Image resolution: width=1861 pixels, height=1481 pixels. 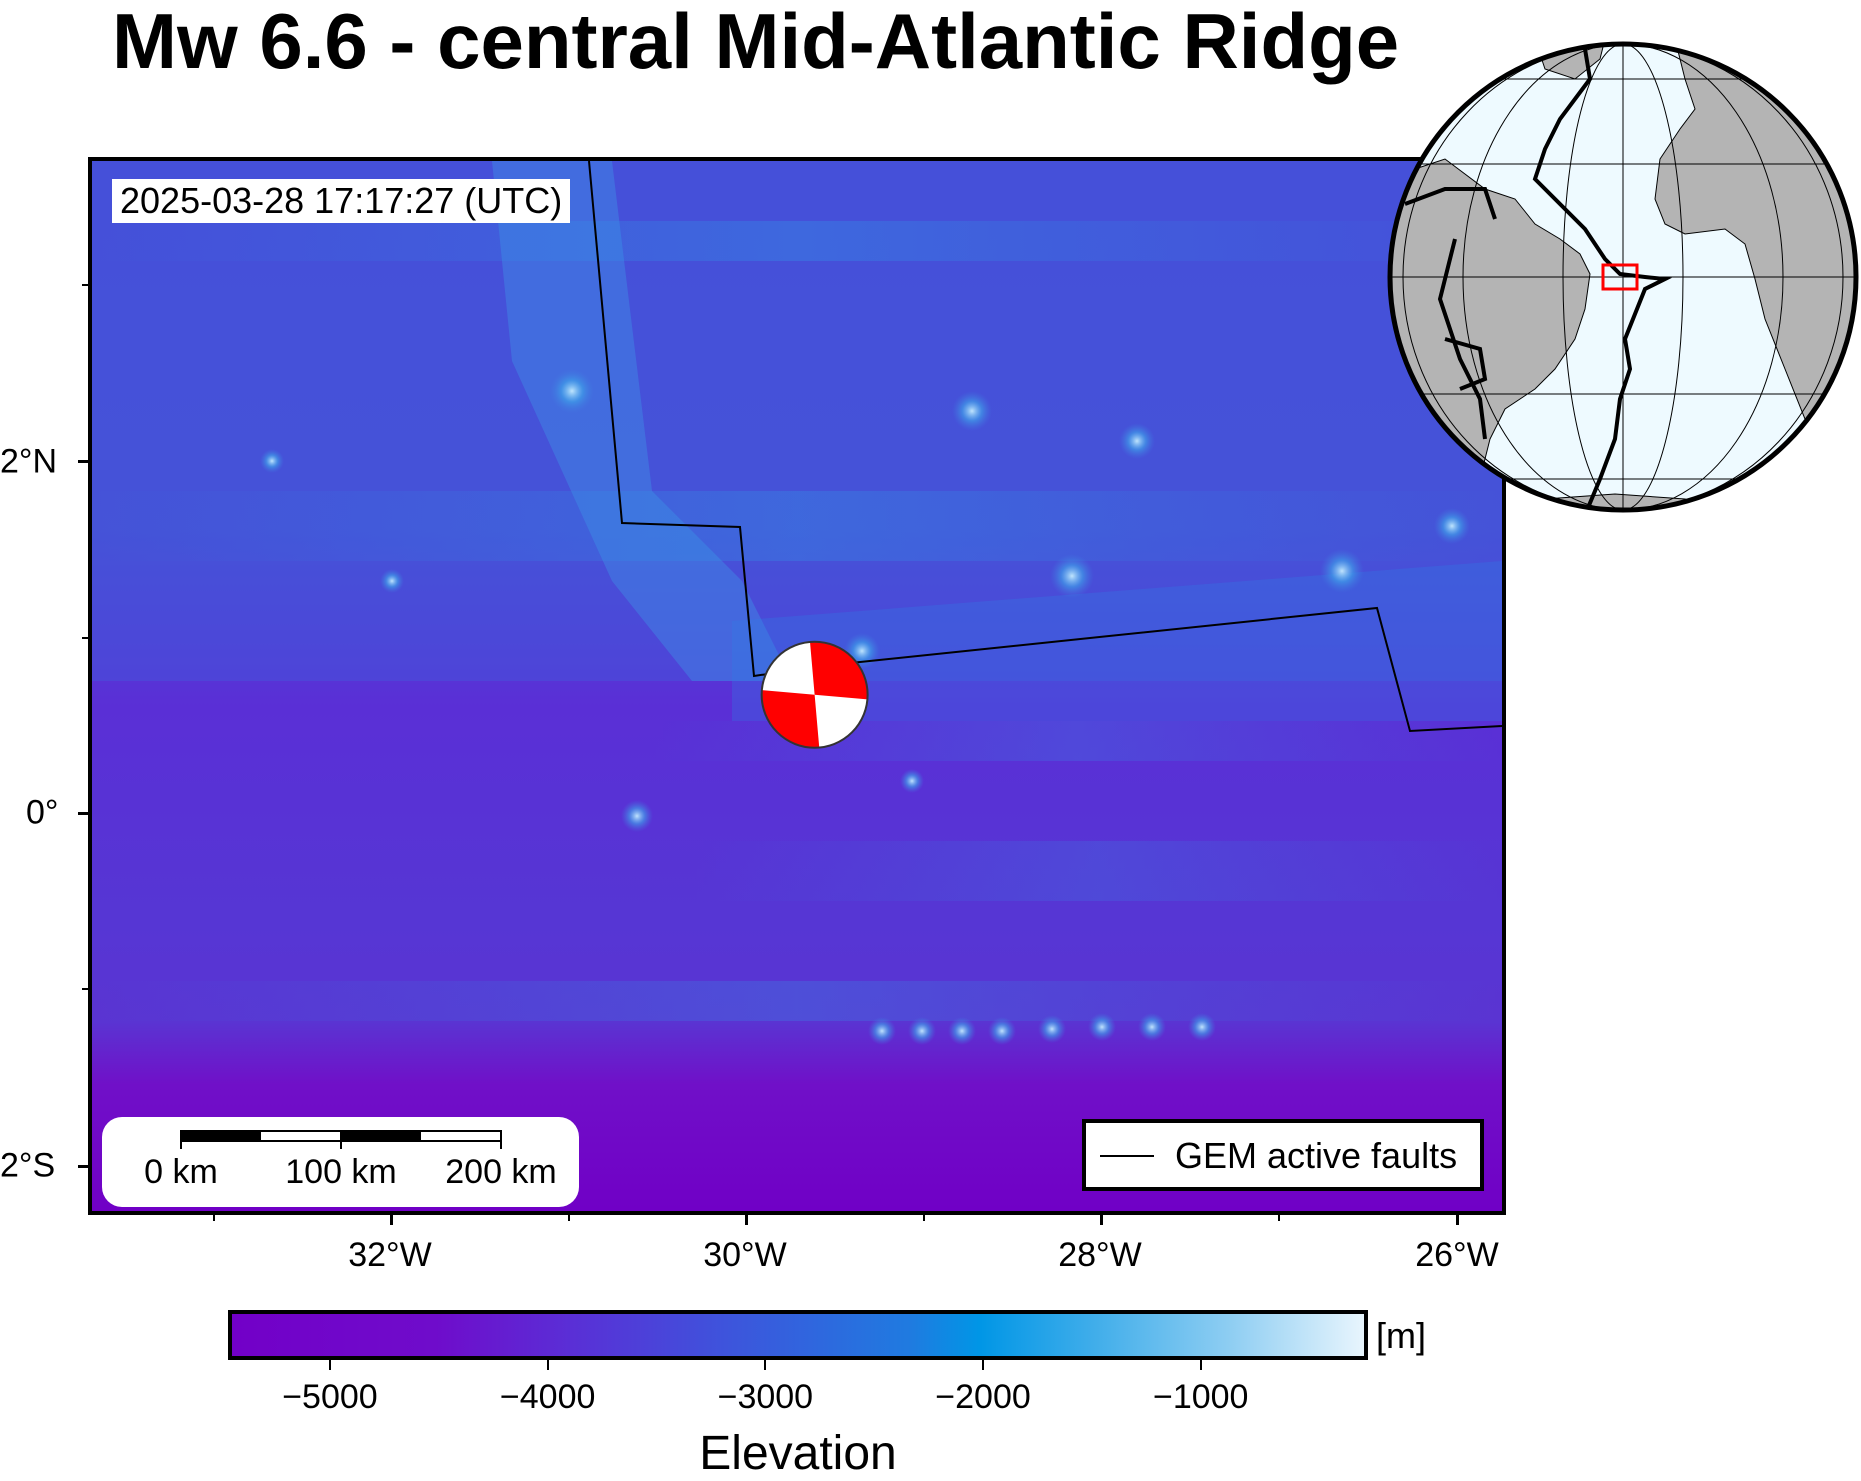 I want to click on lon-label-26w: 26°W, so click(x=1457, y=1255).